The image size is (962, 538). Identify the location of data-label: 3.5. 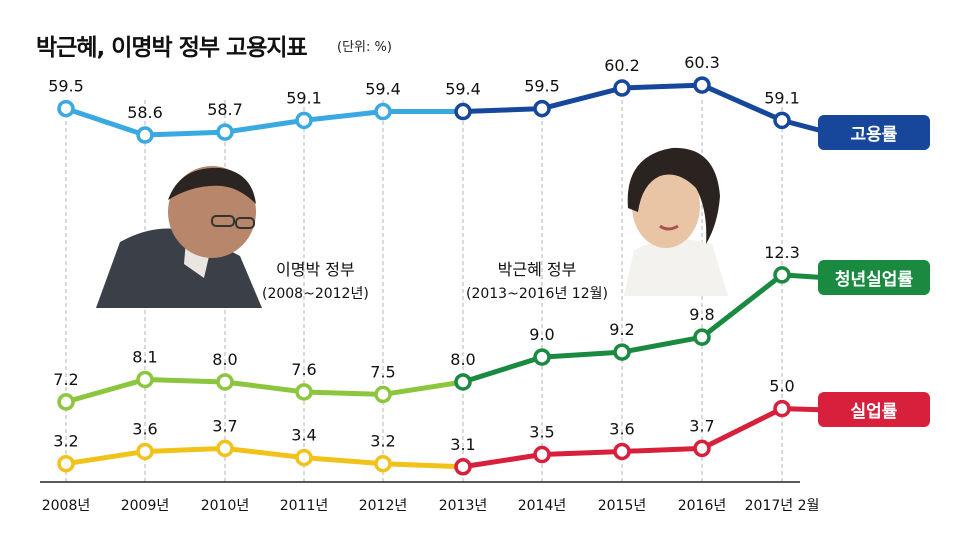
(541, 432).